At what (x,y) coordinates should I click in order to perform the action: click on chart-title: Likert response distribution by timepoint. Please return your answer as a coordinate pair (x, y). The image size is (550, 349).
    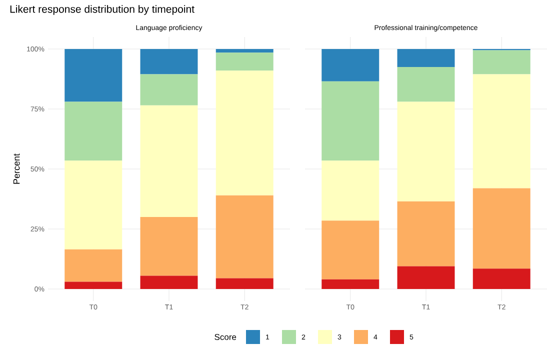
    Looking at the image, I should click on (102, 10).